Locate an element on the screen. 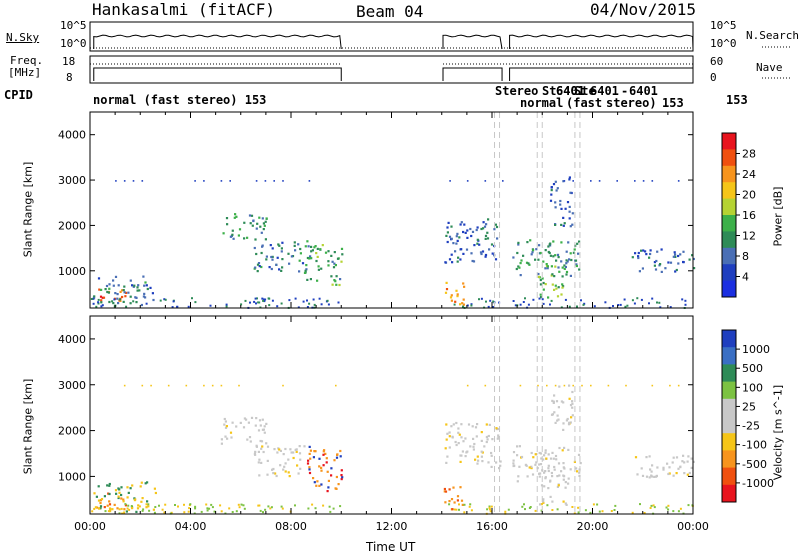 The height and width of the screenshot is (554, 800). power-cbar-swatch is located at coordinates (729, 141).